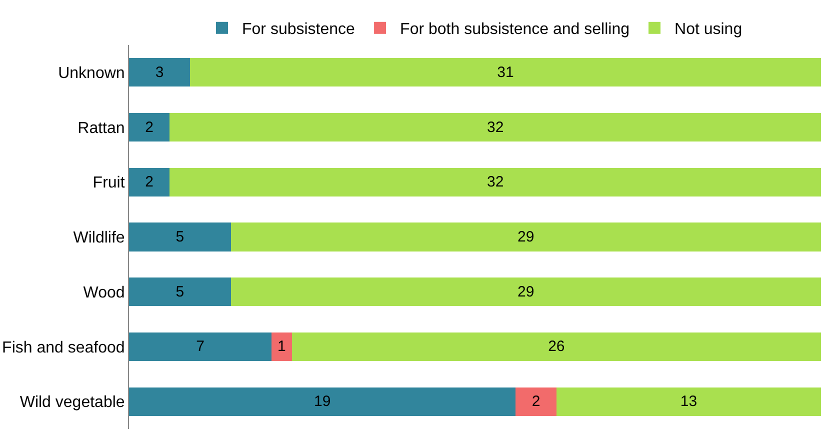  What do you see at coordinates (72, 403) in the screenshot?
I see `y-tick-label: Wild vegetable` at bounding box center [72, 403].